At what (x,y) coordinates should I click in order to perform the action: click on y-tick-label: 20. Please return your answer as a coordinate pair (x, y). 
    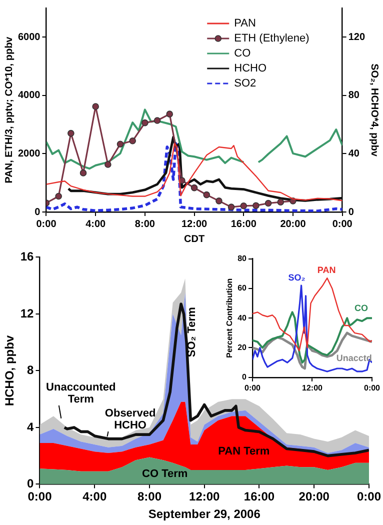
    Looking at the image, I should click on (243, 347).